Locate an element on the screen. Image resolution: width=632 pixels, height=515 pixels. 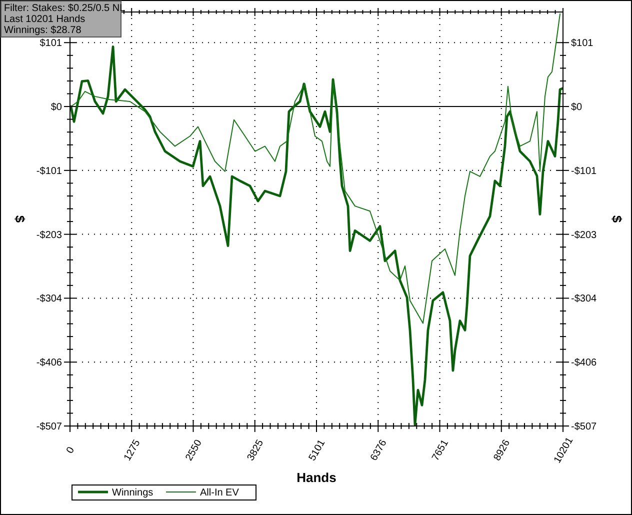
y-tick-label: $101 is located at coordinates (51, 44).